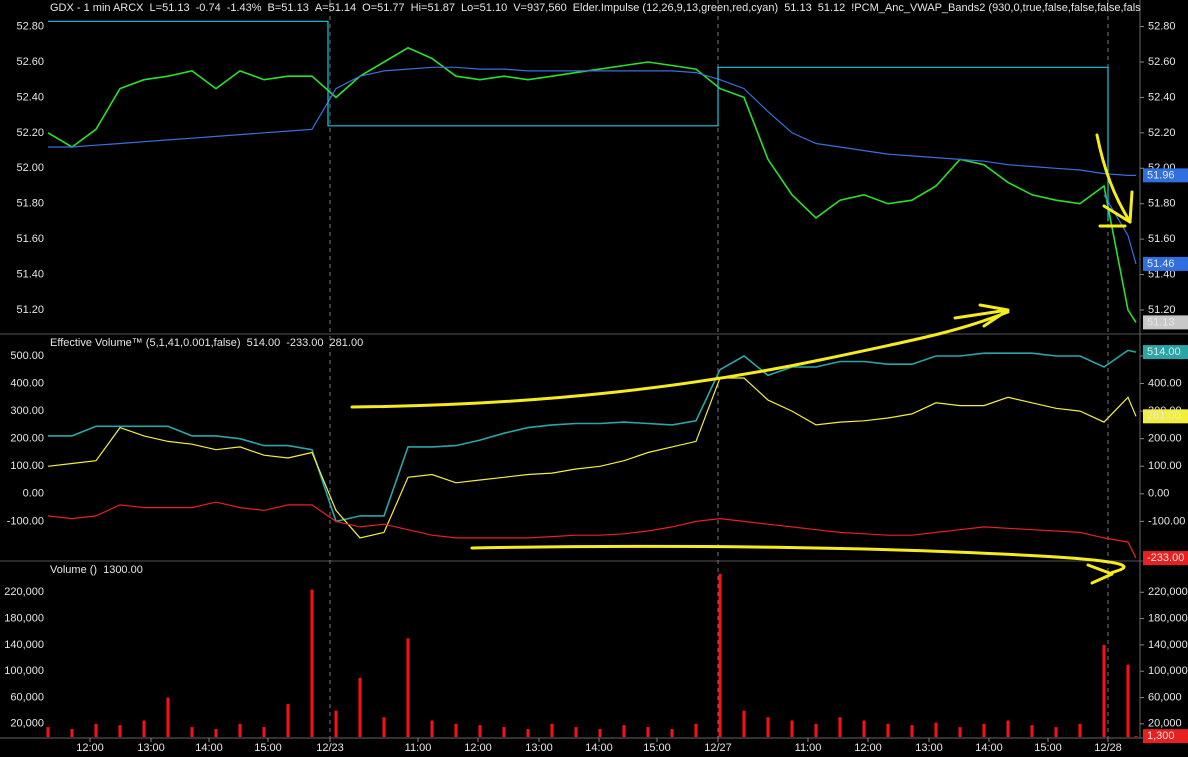 This screenshot has height=757, width=1188. Describe the element at coordinates (1162, 274) in the screenshot. I see `y-tick-label: 51.40` at that location.